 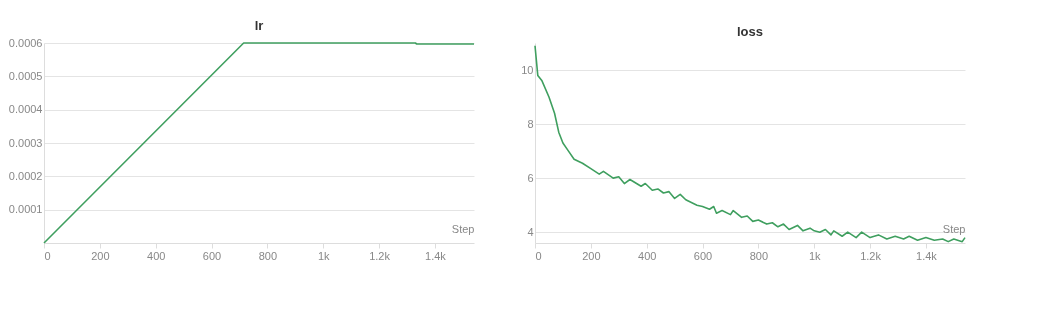 I want to click on chart-title: lr, so click(x=259, y=25).